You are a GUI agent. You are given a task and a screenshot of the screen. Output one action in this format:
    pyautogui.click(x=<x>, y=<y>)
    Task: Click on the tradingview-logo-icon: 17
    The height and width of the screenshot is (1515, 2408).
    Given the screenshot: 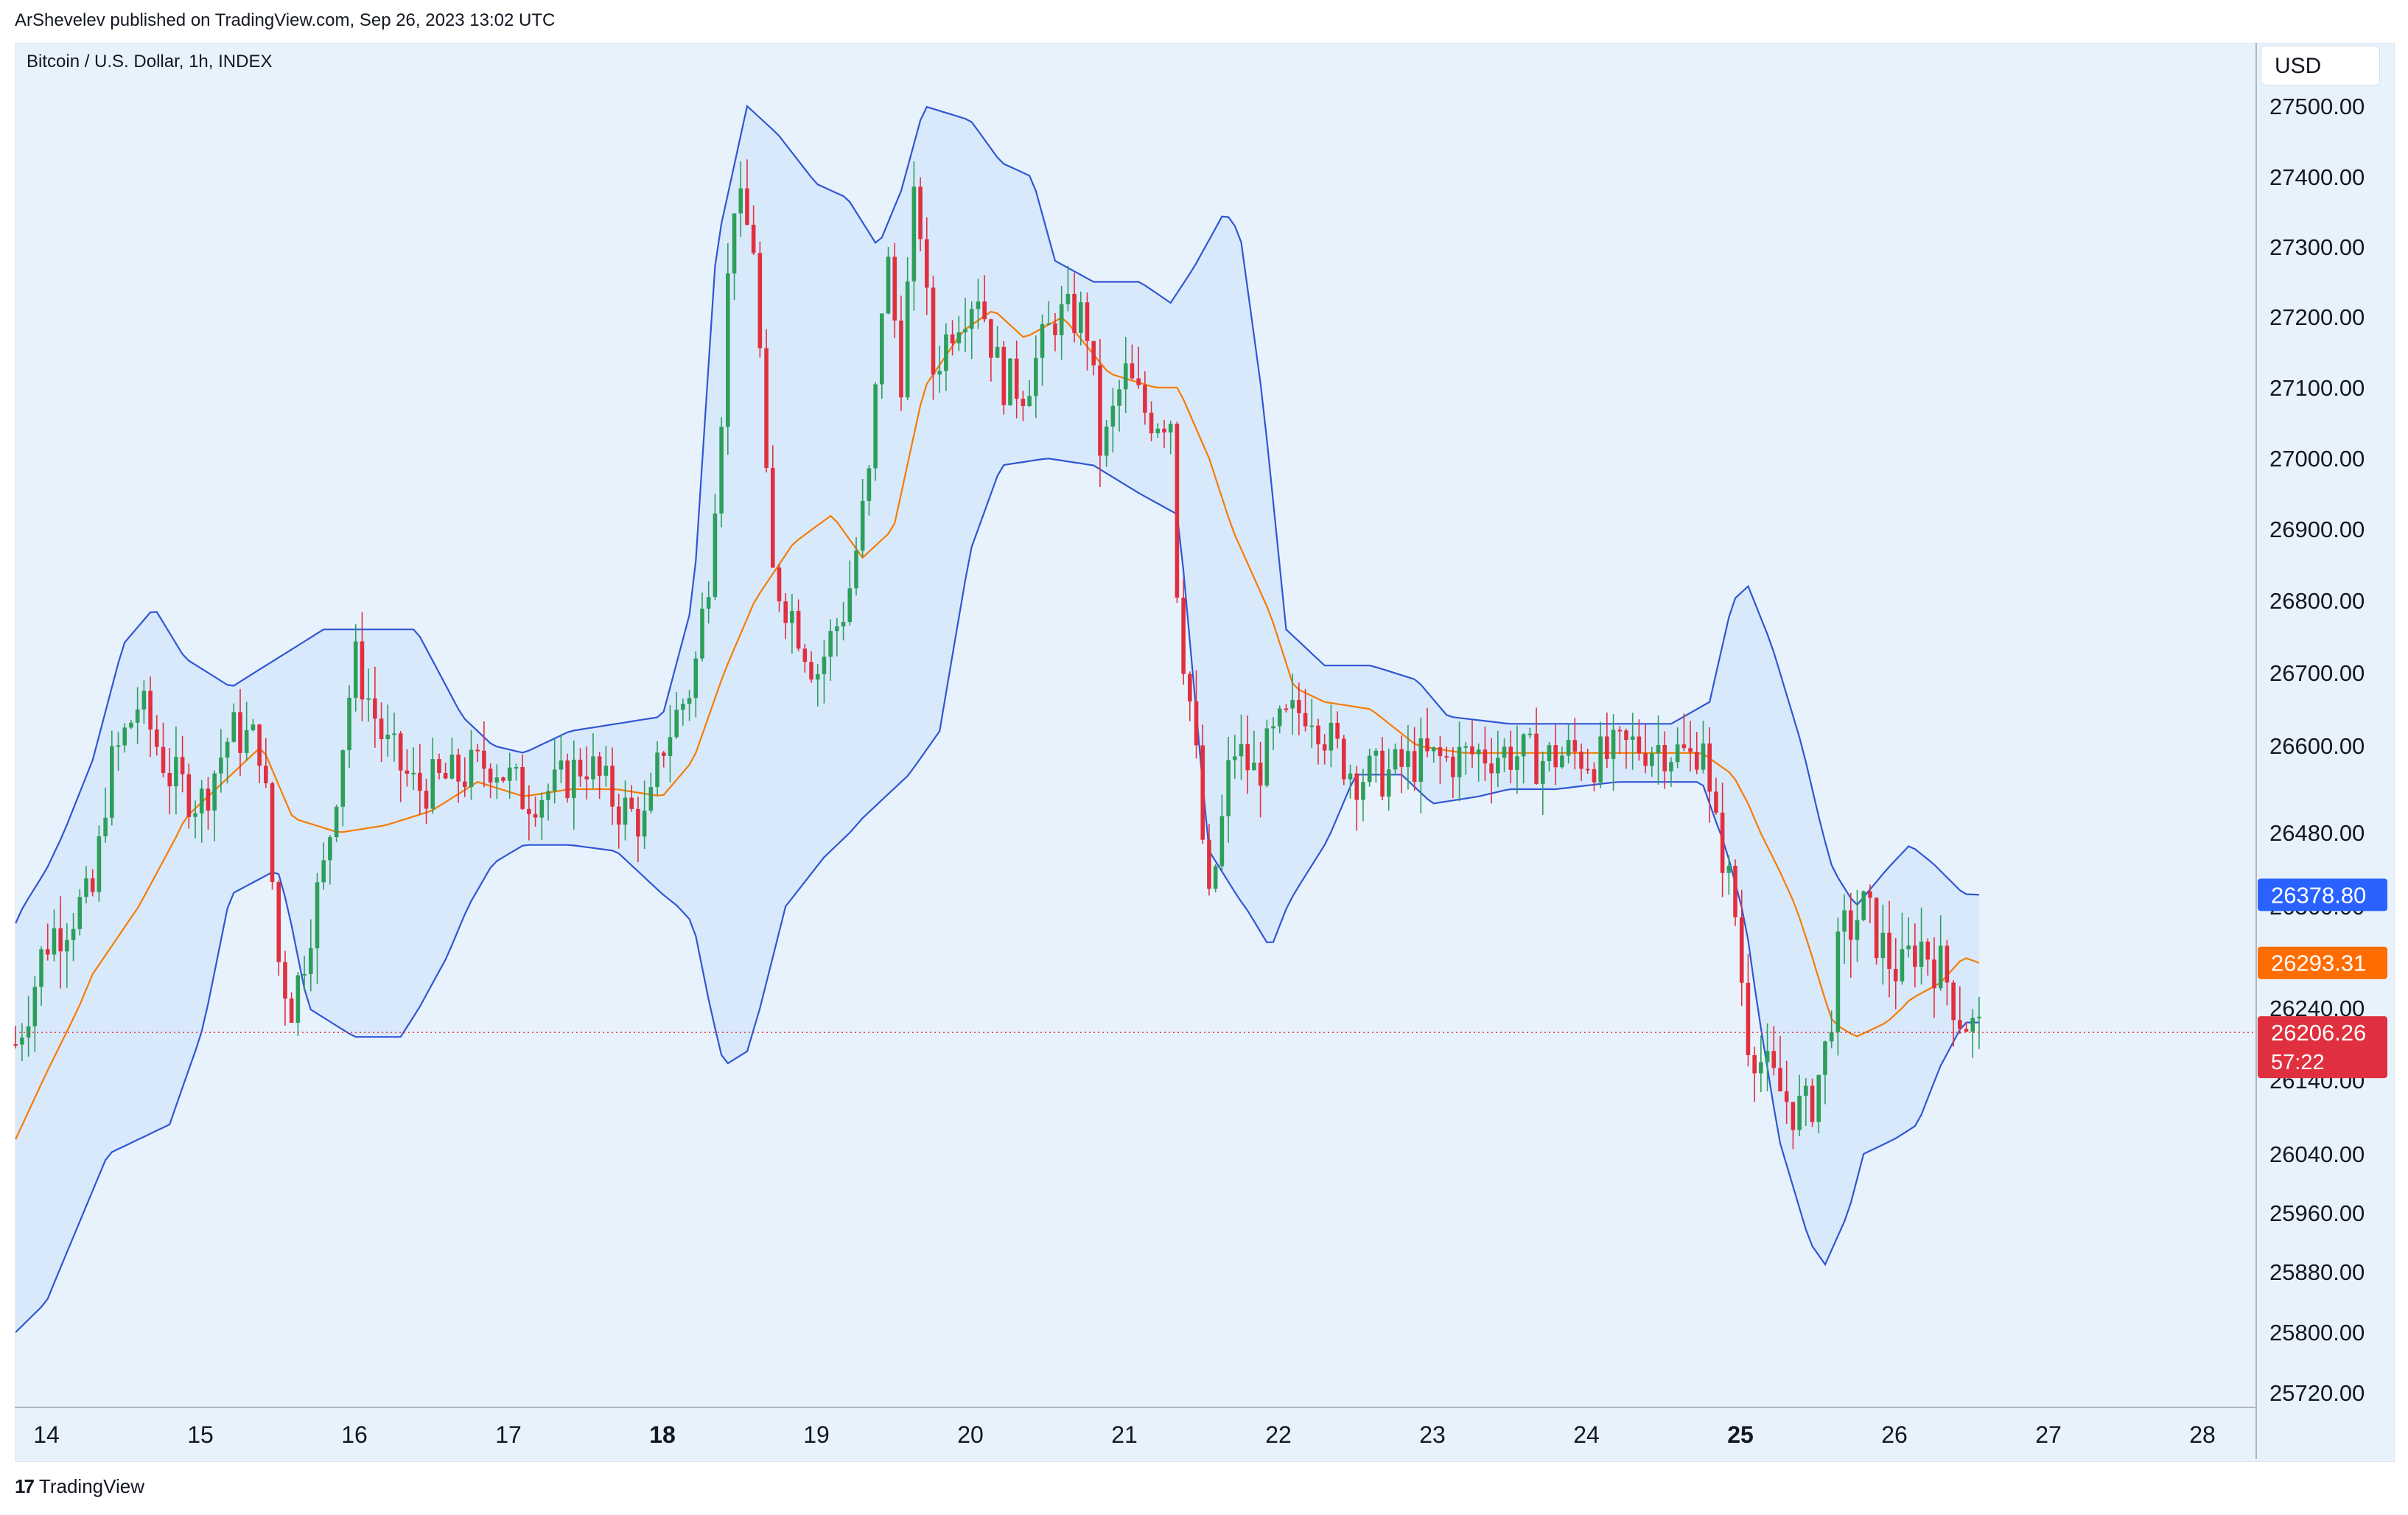 What is the action you would take?
    pyautogui.click(x=25, y=1486)
    